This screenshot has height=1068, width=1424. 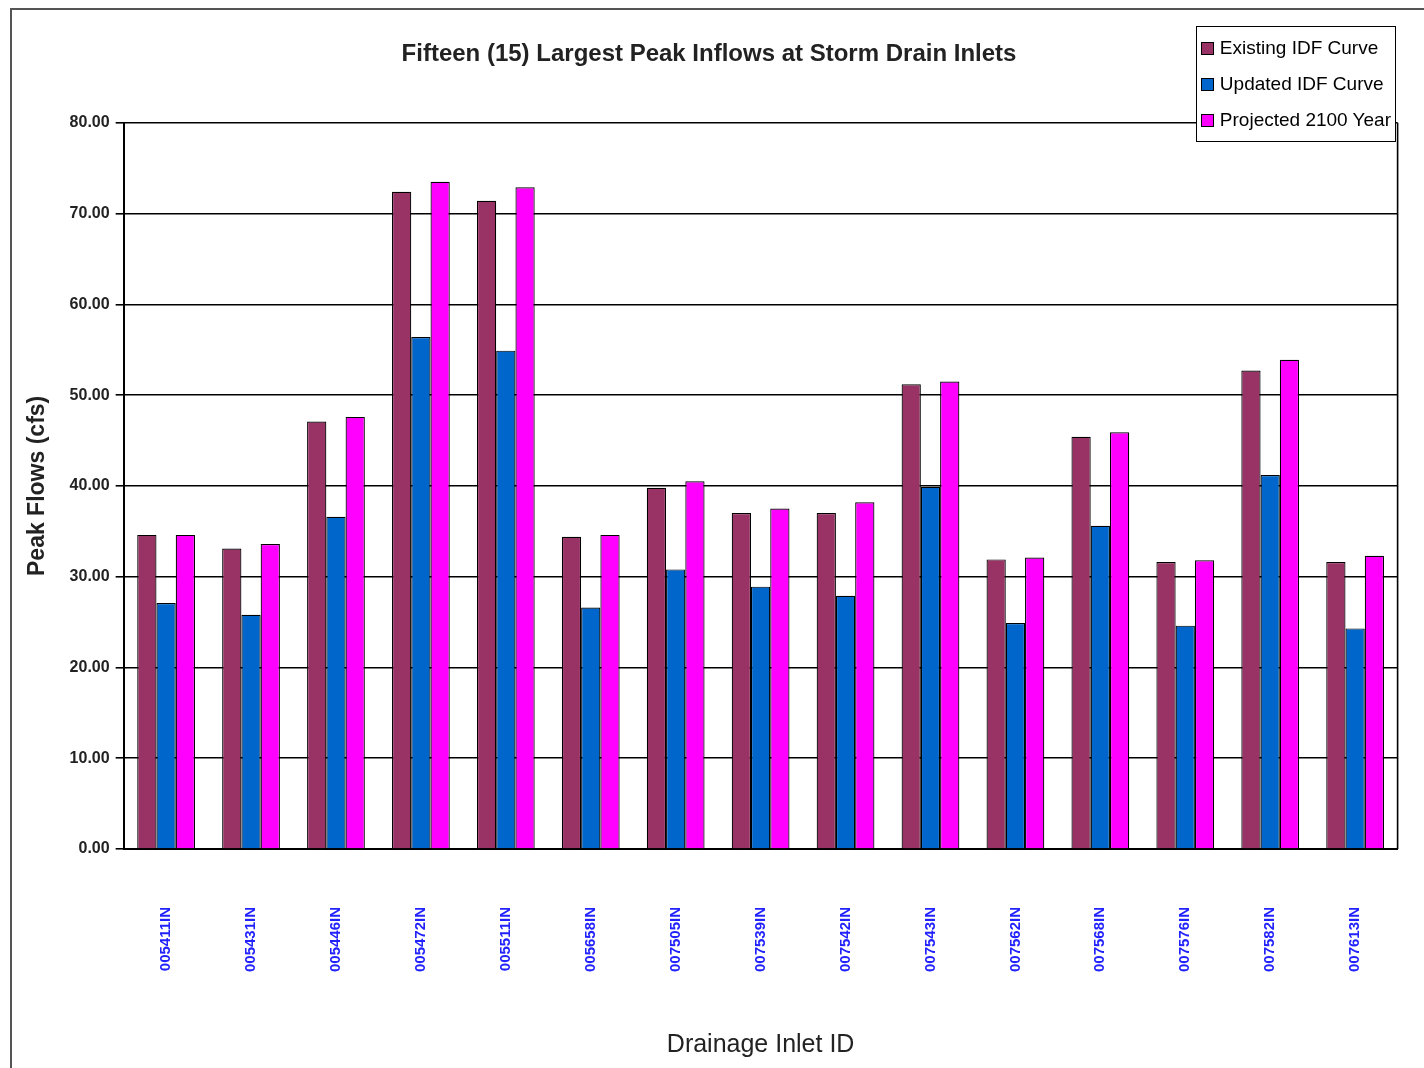 I want to click on x-tick-label: 005472IN, so click(x=420, y=939).